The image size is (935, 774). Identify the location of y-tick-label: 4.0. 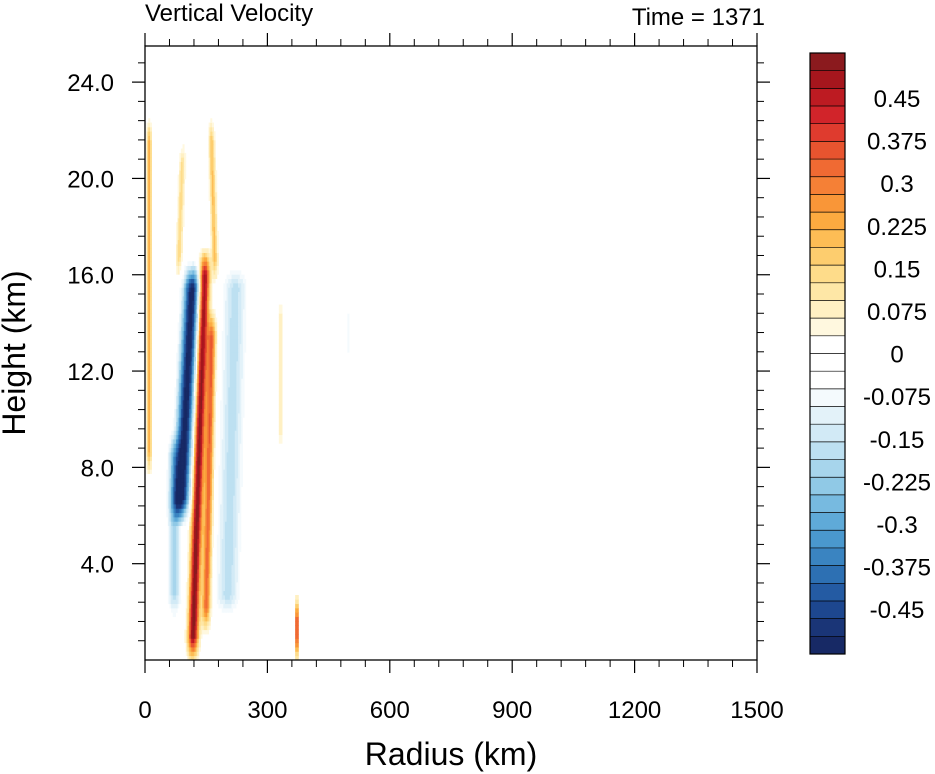
(97, 565).